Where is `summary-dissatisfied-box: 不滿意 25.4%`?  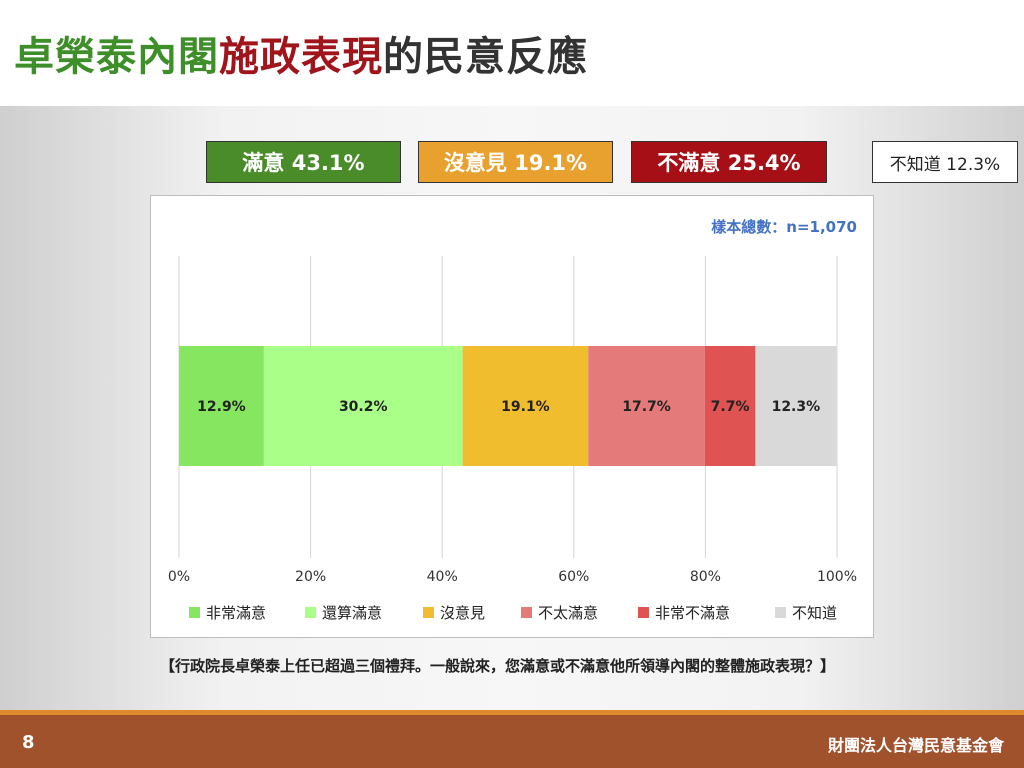
summary-dissatisfied-box: 不滿意 25.4% is located at coordinates (729, 162).